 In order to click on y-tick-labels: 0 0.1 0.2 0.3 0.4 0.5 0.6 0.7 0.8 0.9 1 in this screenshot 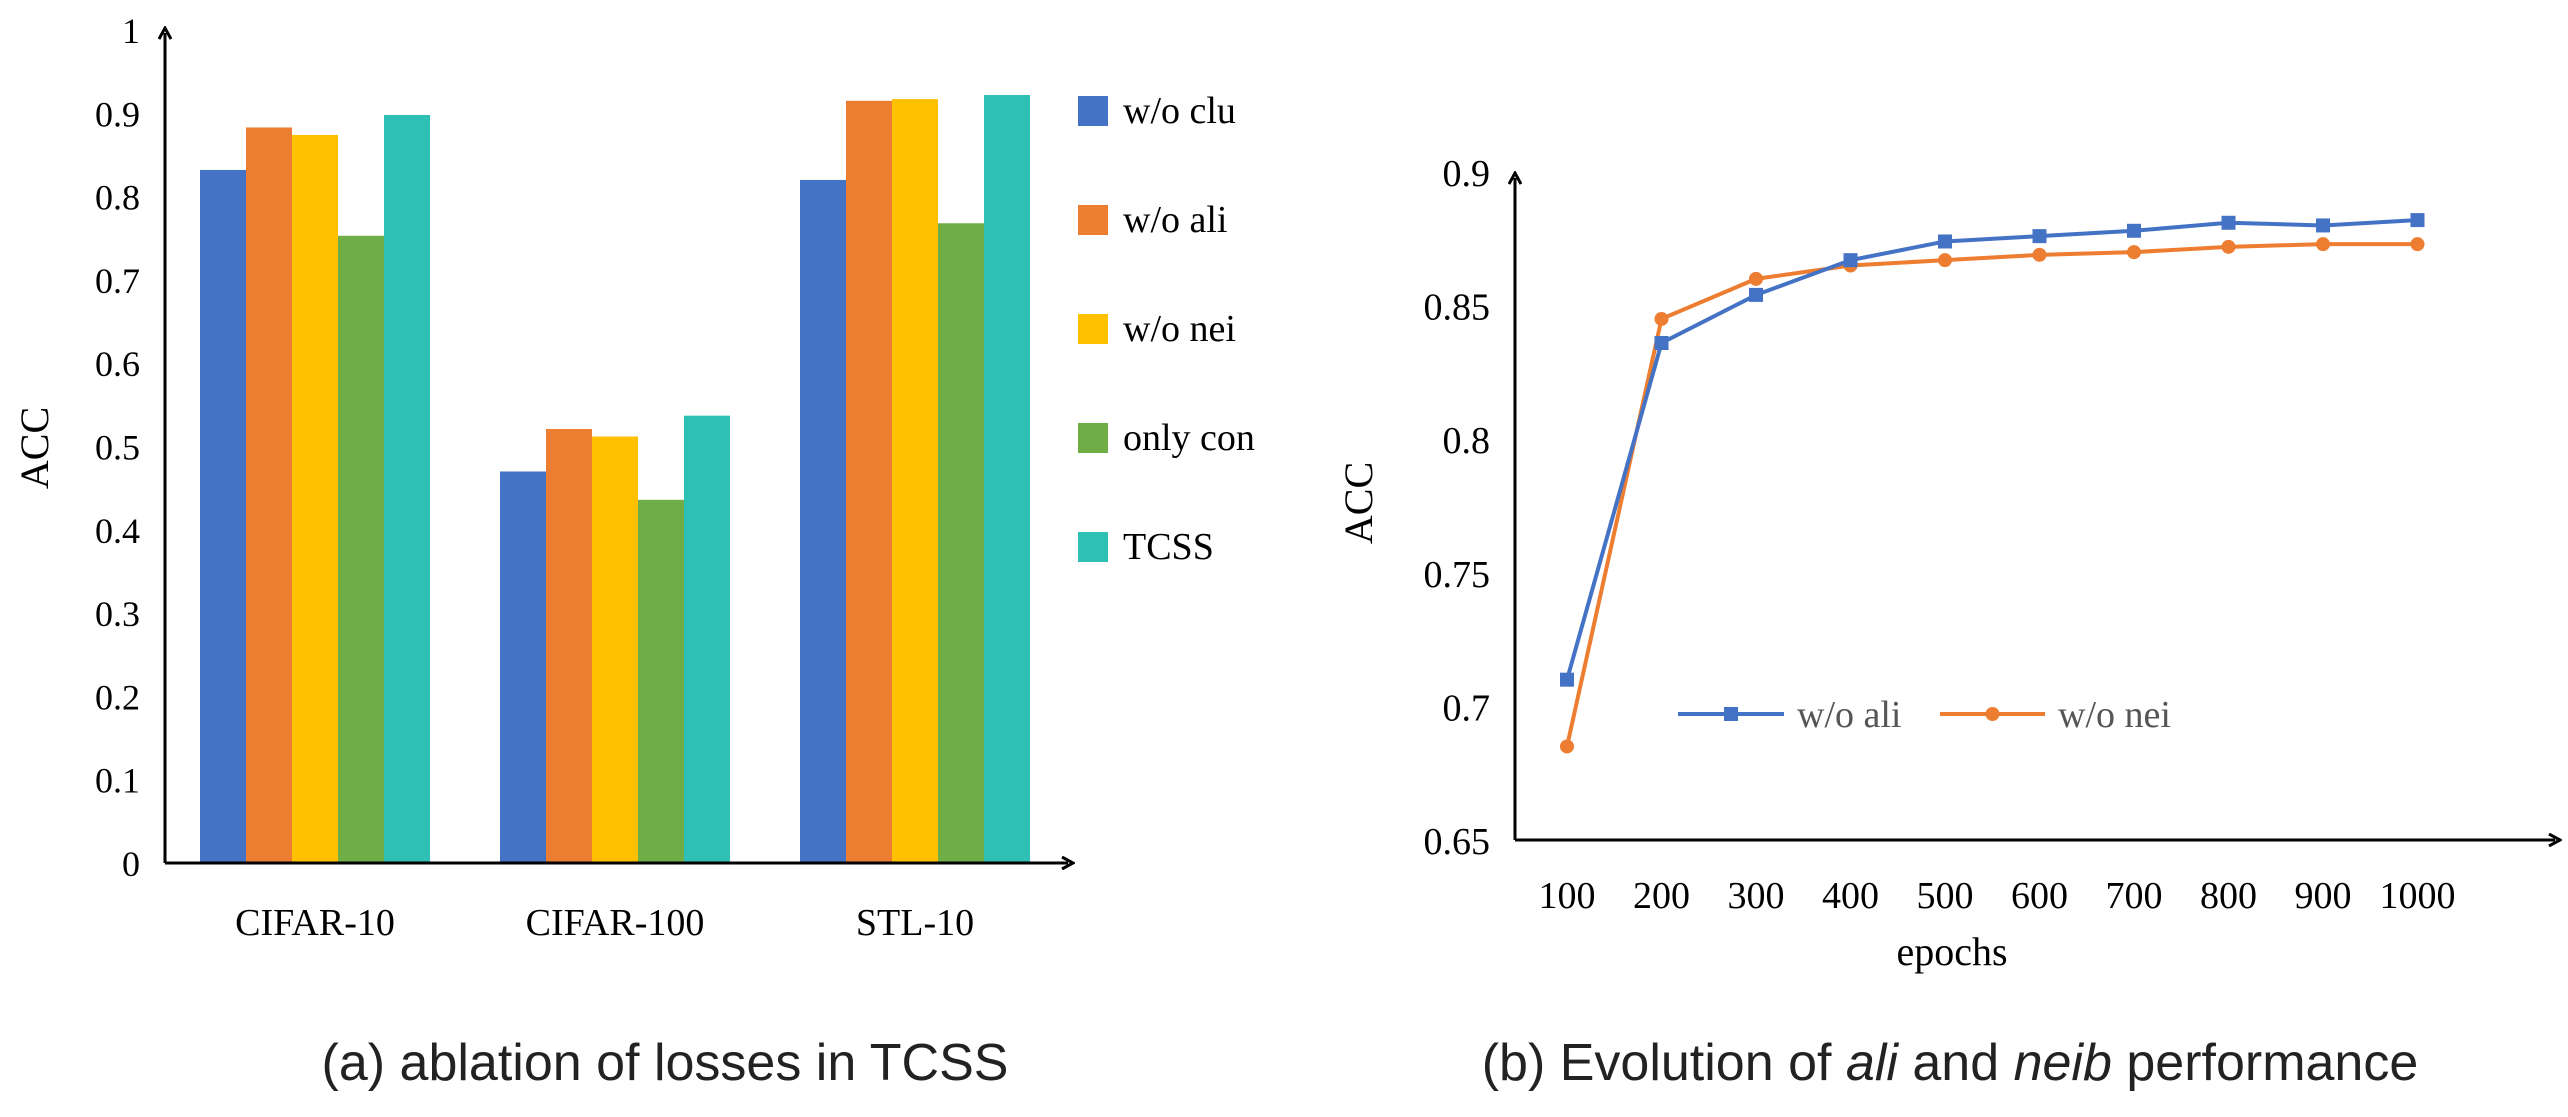, I will do `click(117, 447)`.